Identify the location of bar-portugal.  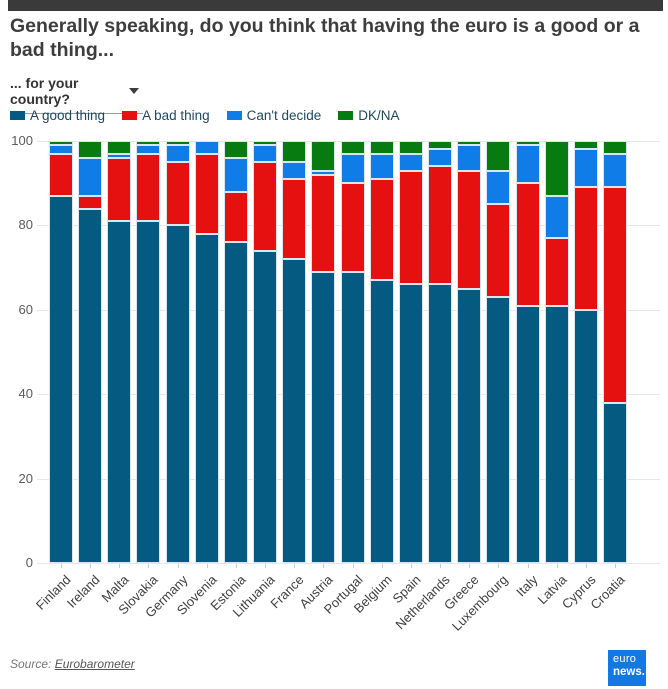
(352, 352).